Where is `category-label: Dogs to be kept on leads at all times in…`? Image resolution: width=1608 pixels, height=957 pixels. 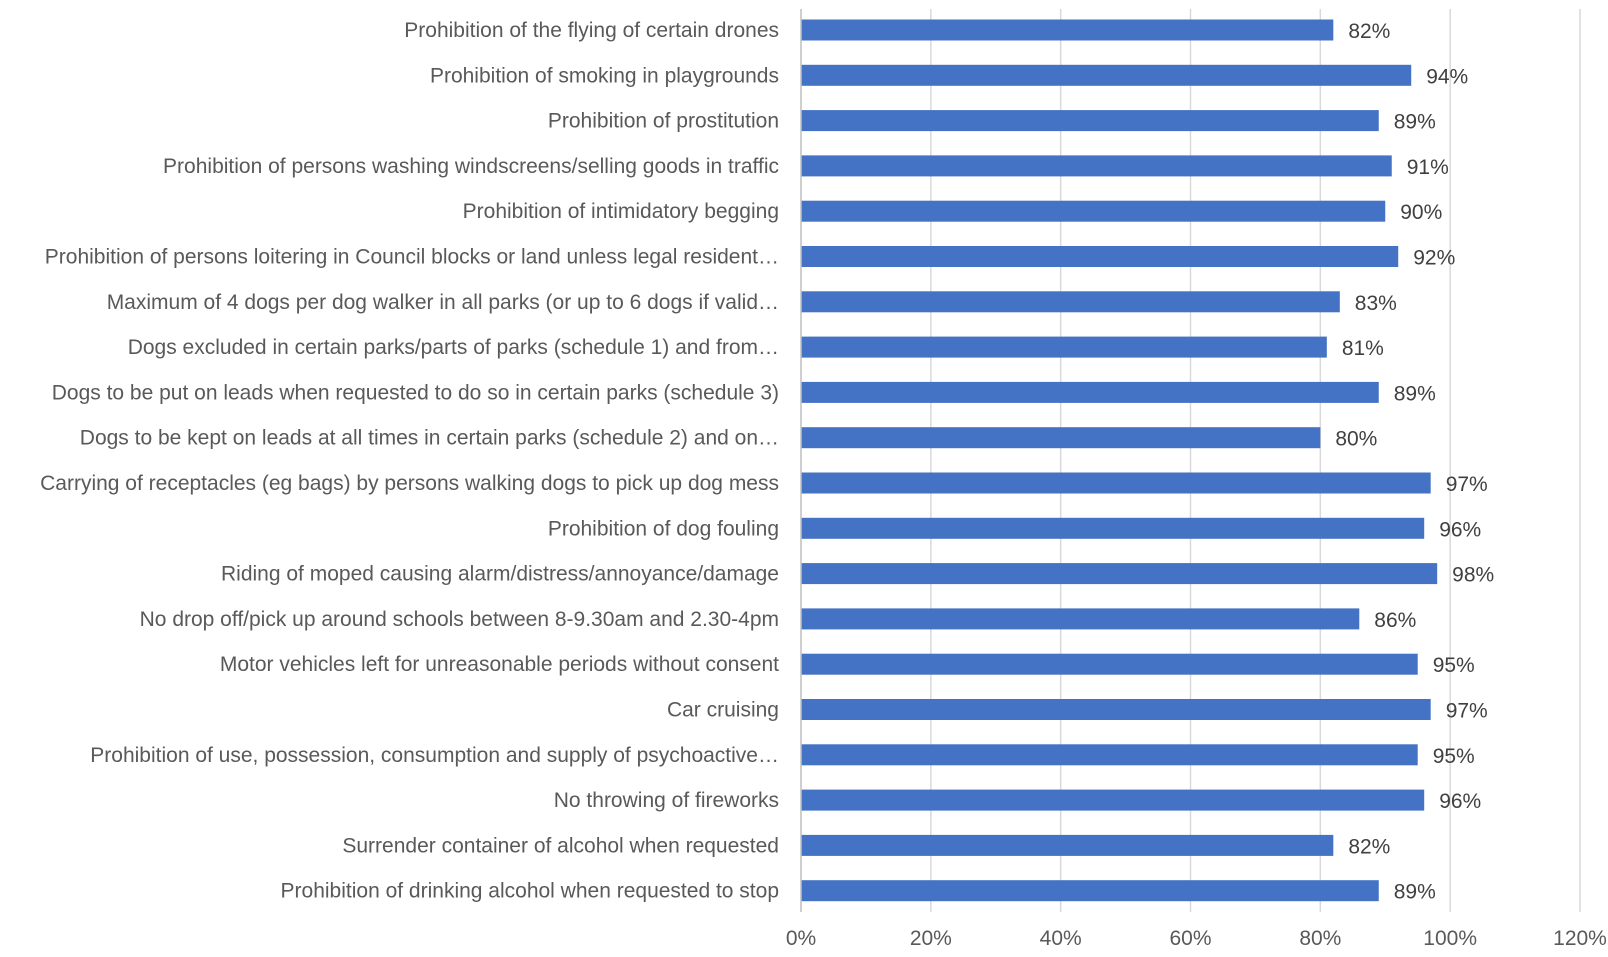 category-label: Dogs to be kept on leads at all times in… is located at coordinates (429, 438).